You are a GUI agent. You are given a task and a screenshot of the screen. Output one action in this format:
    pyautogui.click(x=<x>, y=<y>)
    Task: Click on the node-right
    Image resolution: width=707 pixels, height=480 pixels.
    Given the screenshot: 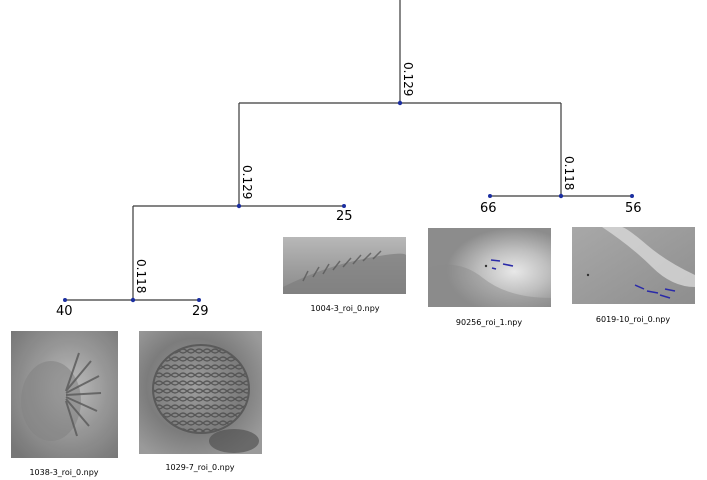 What is the action you would take?
    pyautogui.click(x=561, y=196)
    